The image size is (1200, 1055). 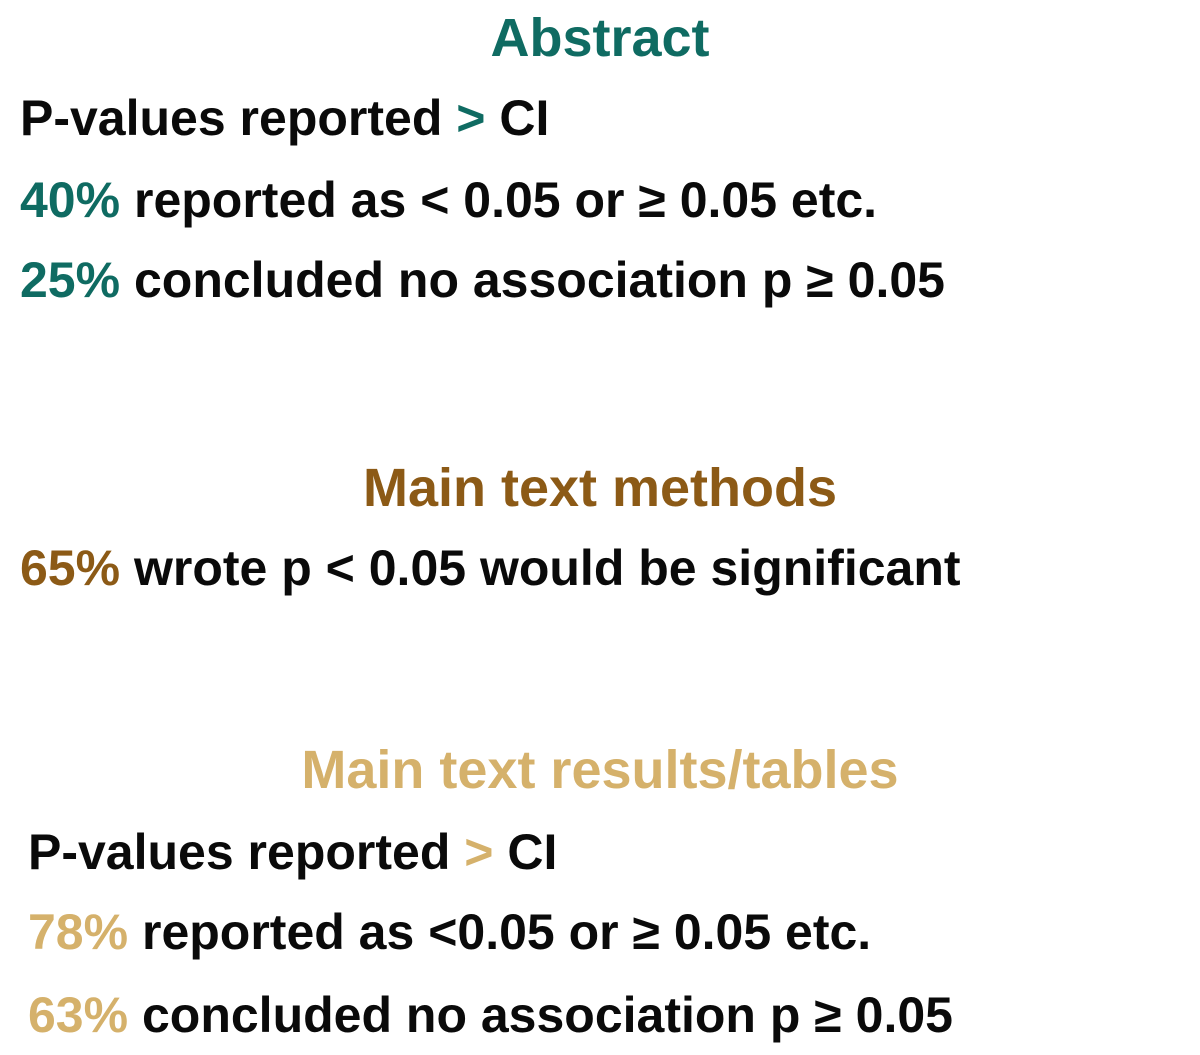 What do you see at coordinates (78, 1015) in the screenshot?
I see `percentage: 63%` at bounding box center [78, 1015].